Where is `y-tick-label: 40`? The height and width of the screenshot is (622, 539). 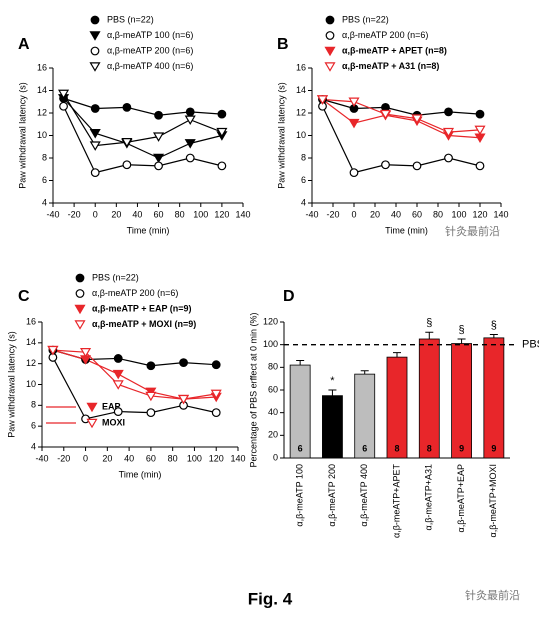
y-tick-label: 40 is located at coordinates (273, 412).